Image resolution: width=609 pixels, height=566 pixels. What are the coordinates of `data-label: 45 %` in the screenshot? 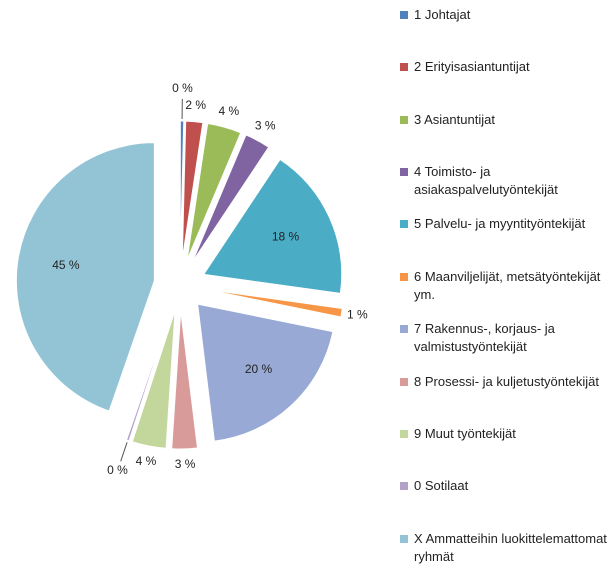 It's located at (66, 265).